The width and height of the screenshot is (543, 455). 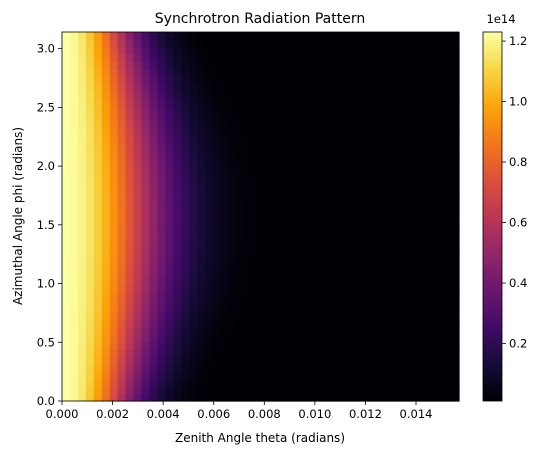 I want to click on colorbar-tick-label: 0.8, so click(x=518, y=162).